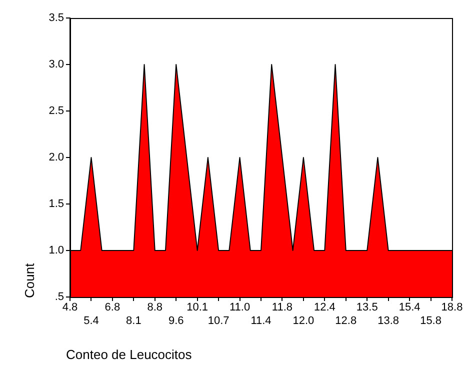 Image resolution: width=471 pixels, height=377 pixels. What do you see at coordinates (303, 320) in the screenshot?
I see `x-tick-label: 12.0` at bounding box center [303, 320].